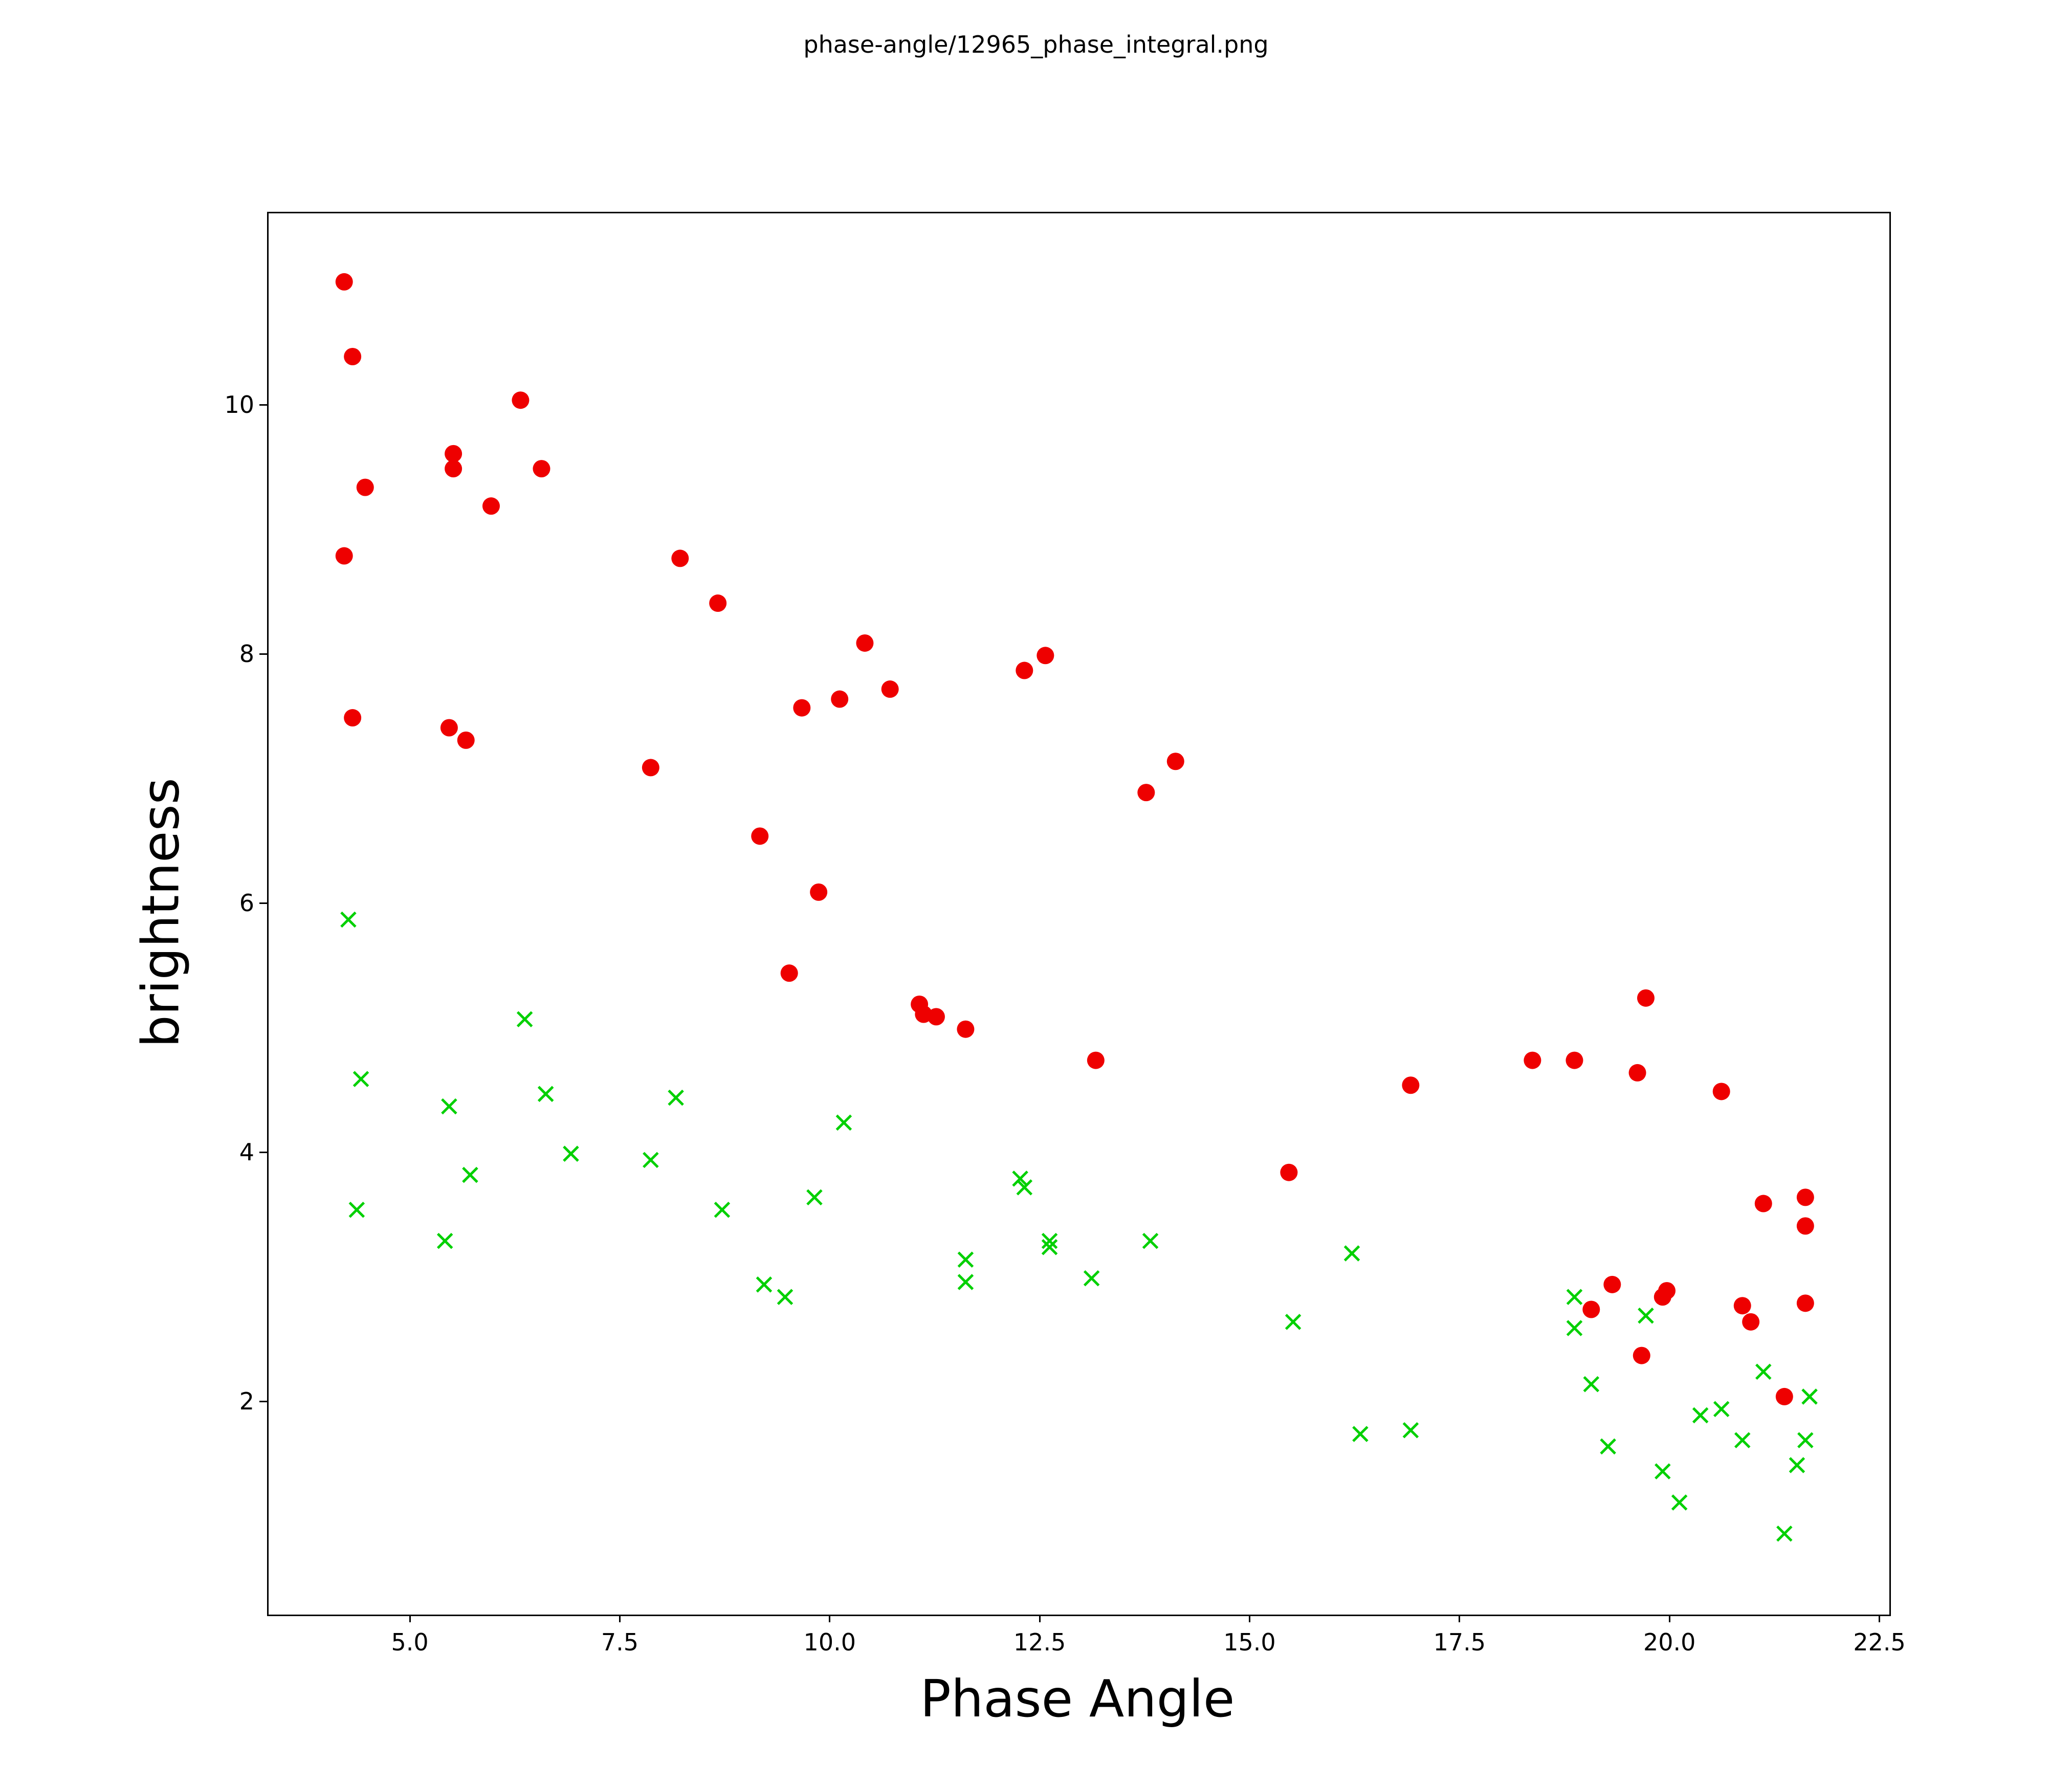  I want to click on y-tick-label: 6, so click(246, 903).